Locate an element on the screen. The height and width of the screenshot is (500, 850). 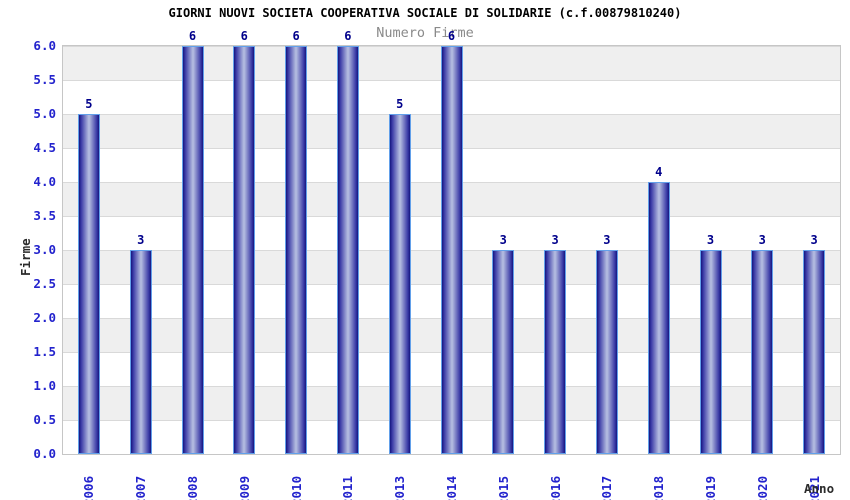
x-tick-label-text: 2020 is located at coordinates (762, 487).